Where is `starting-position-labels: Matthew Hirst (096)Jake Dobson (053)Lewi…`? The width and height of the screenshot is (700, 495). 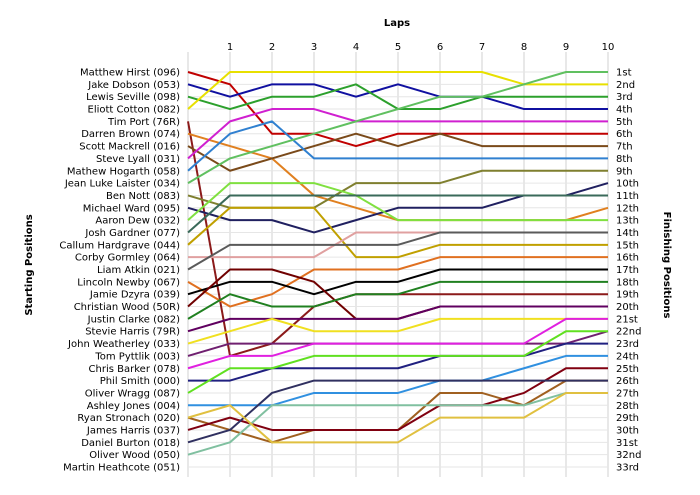 starting-position-labels: Matthew Hirst (096)Jake Dobson (053)Lewi… is located at coordinates (119, 271).